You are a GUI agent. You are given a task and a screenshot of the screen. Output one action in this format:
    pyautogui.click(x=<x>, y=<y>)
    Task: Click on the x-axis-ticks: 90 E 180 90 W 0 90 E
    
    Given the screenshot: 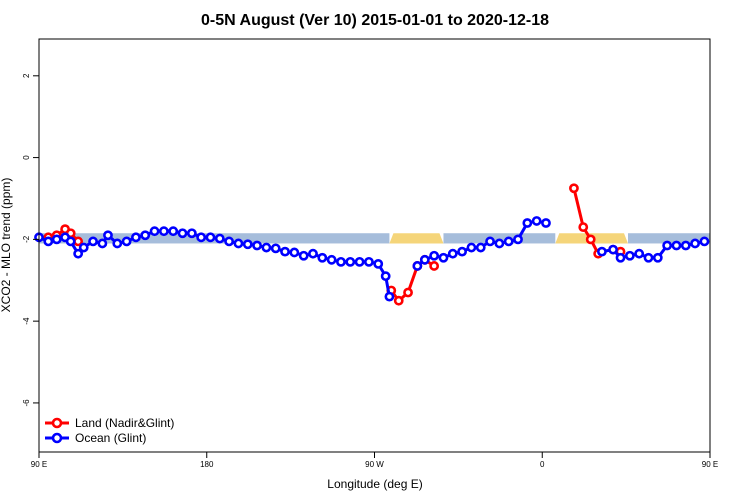 What is the action you would take?
    pyautogui.click(x=374, y=460)
    